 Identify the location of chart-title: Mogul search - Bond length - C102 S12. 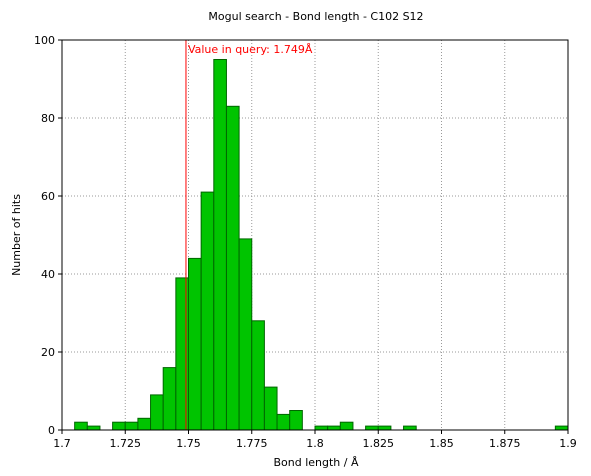
(315, 16).